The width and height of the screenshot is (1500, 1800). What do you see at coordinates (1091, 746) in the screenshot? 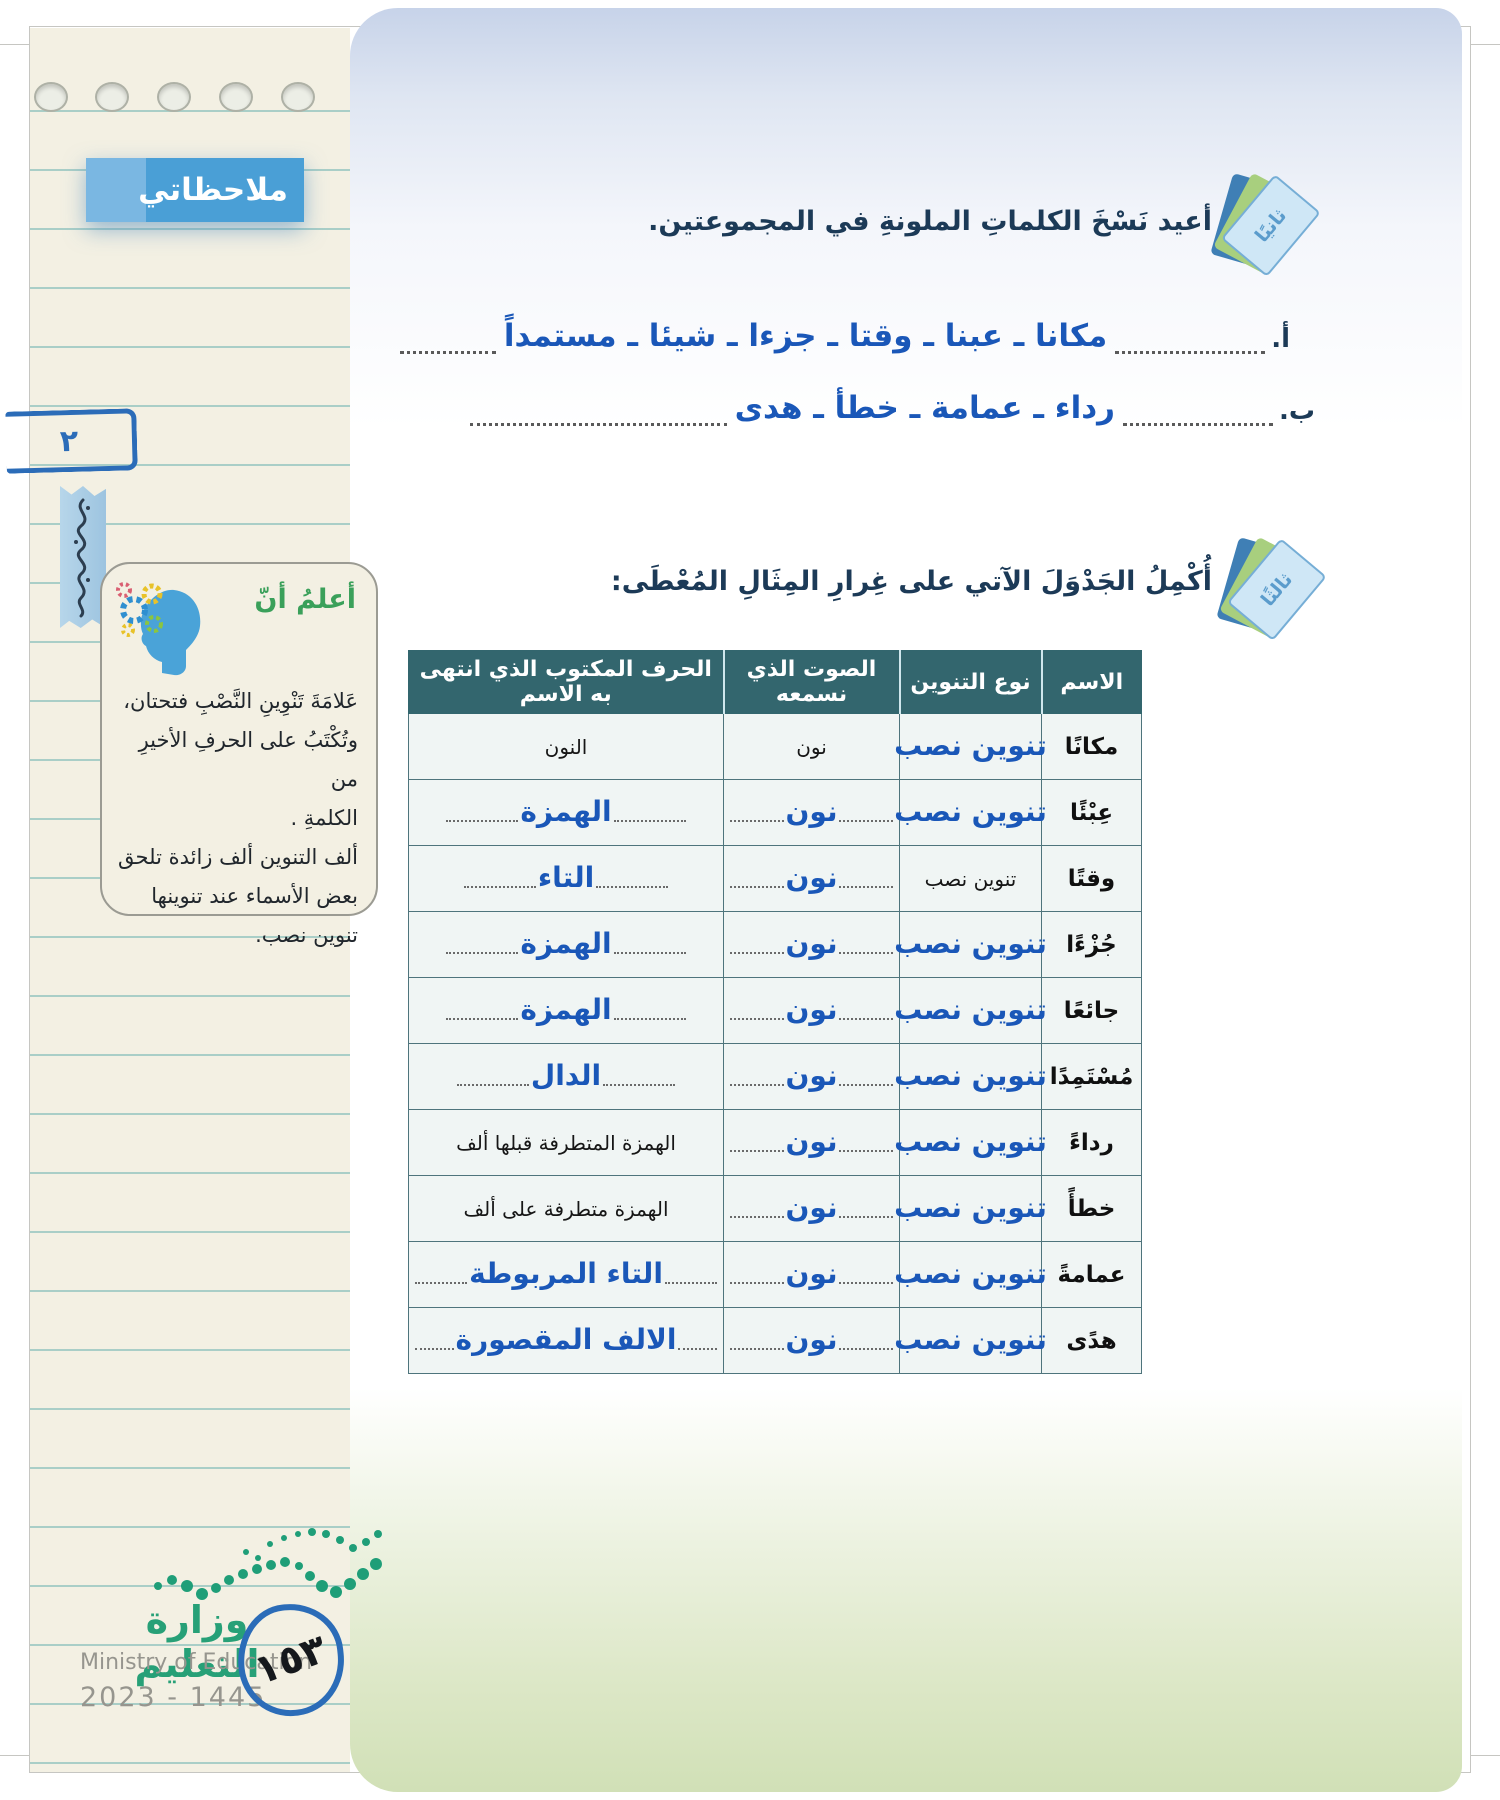
I see `noun-cell: مكانًا` at bounding box center [1091, 746].